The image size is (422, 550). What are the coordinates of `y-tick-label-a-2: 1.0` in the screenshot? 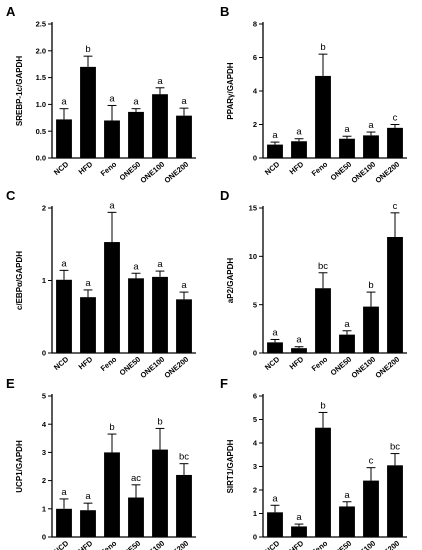 It's located at (41, 104).